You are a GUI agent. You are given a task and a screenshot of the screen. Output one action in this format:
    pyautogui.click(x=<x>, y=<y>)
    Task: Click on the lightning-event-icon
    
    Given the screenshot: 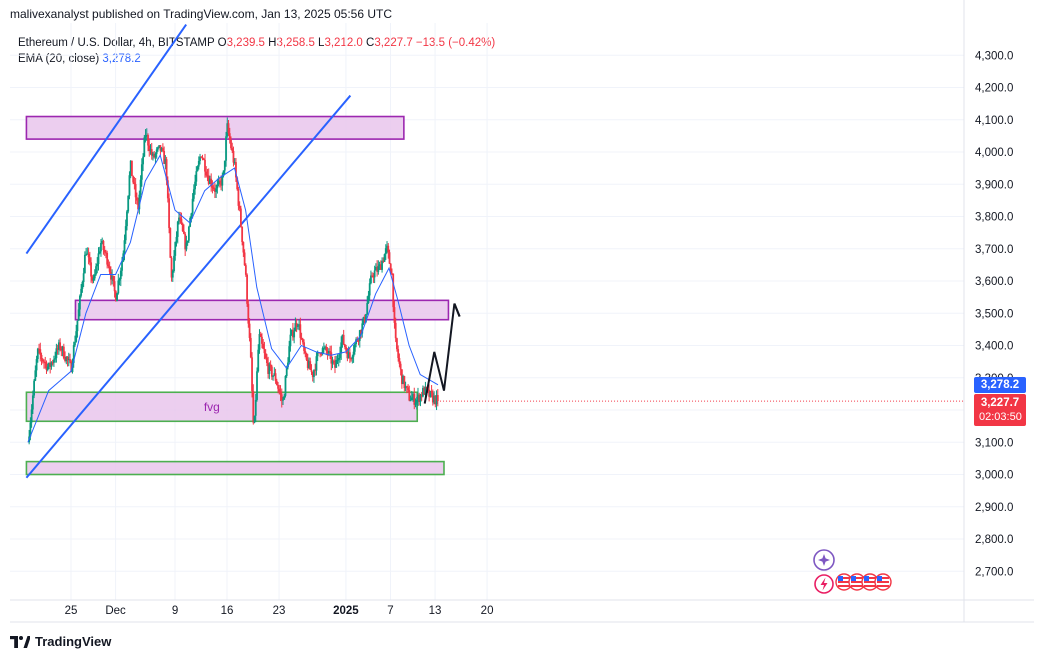 What is the action you would take?
    pyautogui.click(x=824, y=584)
    